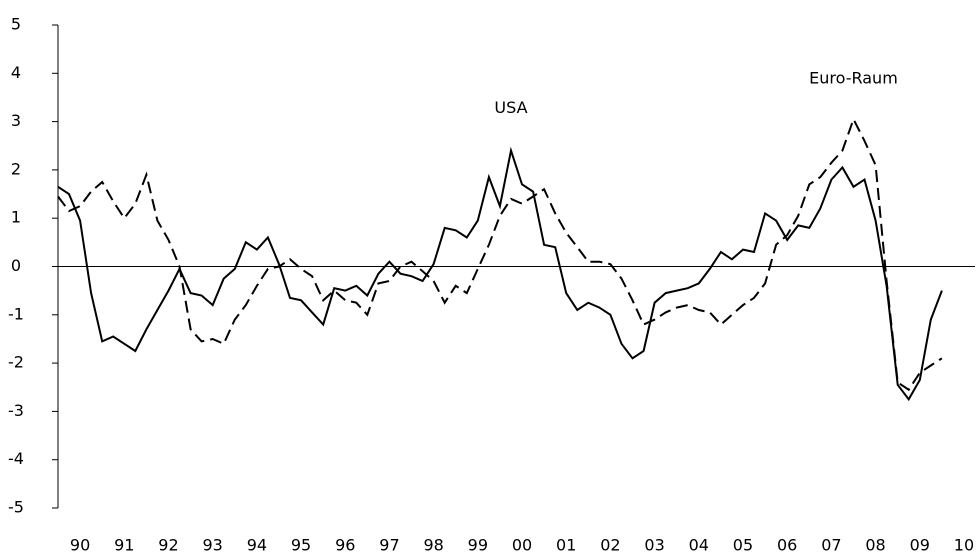 Image resolution: width=976 pixels, height=554 pixels. Describe the element at coordinates (875, 545) in the screenshot. I see `x-tick-label: 08` at that location.